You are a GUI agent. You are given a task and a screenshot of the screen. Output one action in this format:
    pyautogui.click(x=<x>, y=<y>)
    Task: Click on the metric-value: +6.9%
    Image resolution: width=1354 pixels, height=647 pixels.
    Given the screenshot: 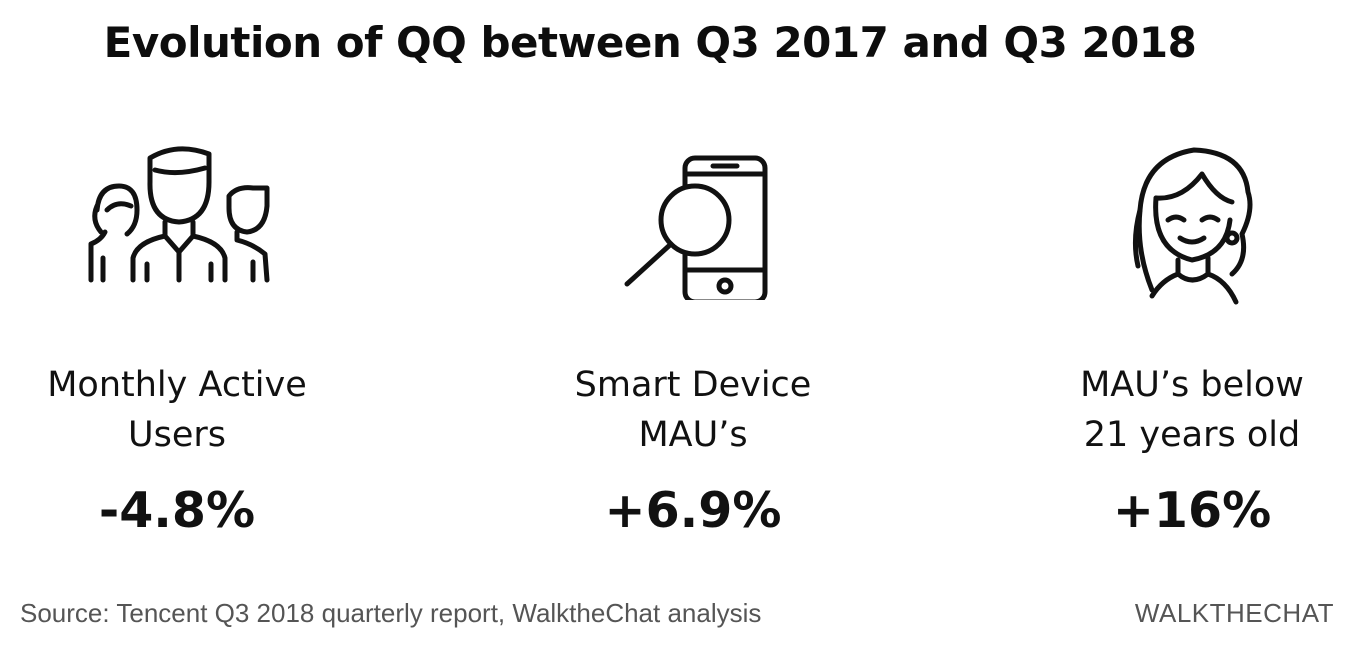 What is the action you would take?
    pyautogui.click(x=693, y=510)
    